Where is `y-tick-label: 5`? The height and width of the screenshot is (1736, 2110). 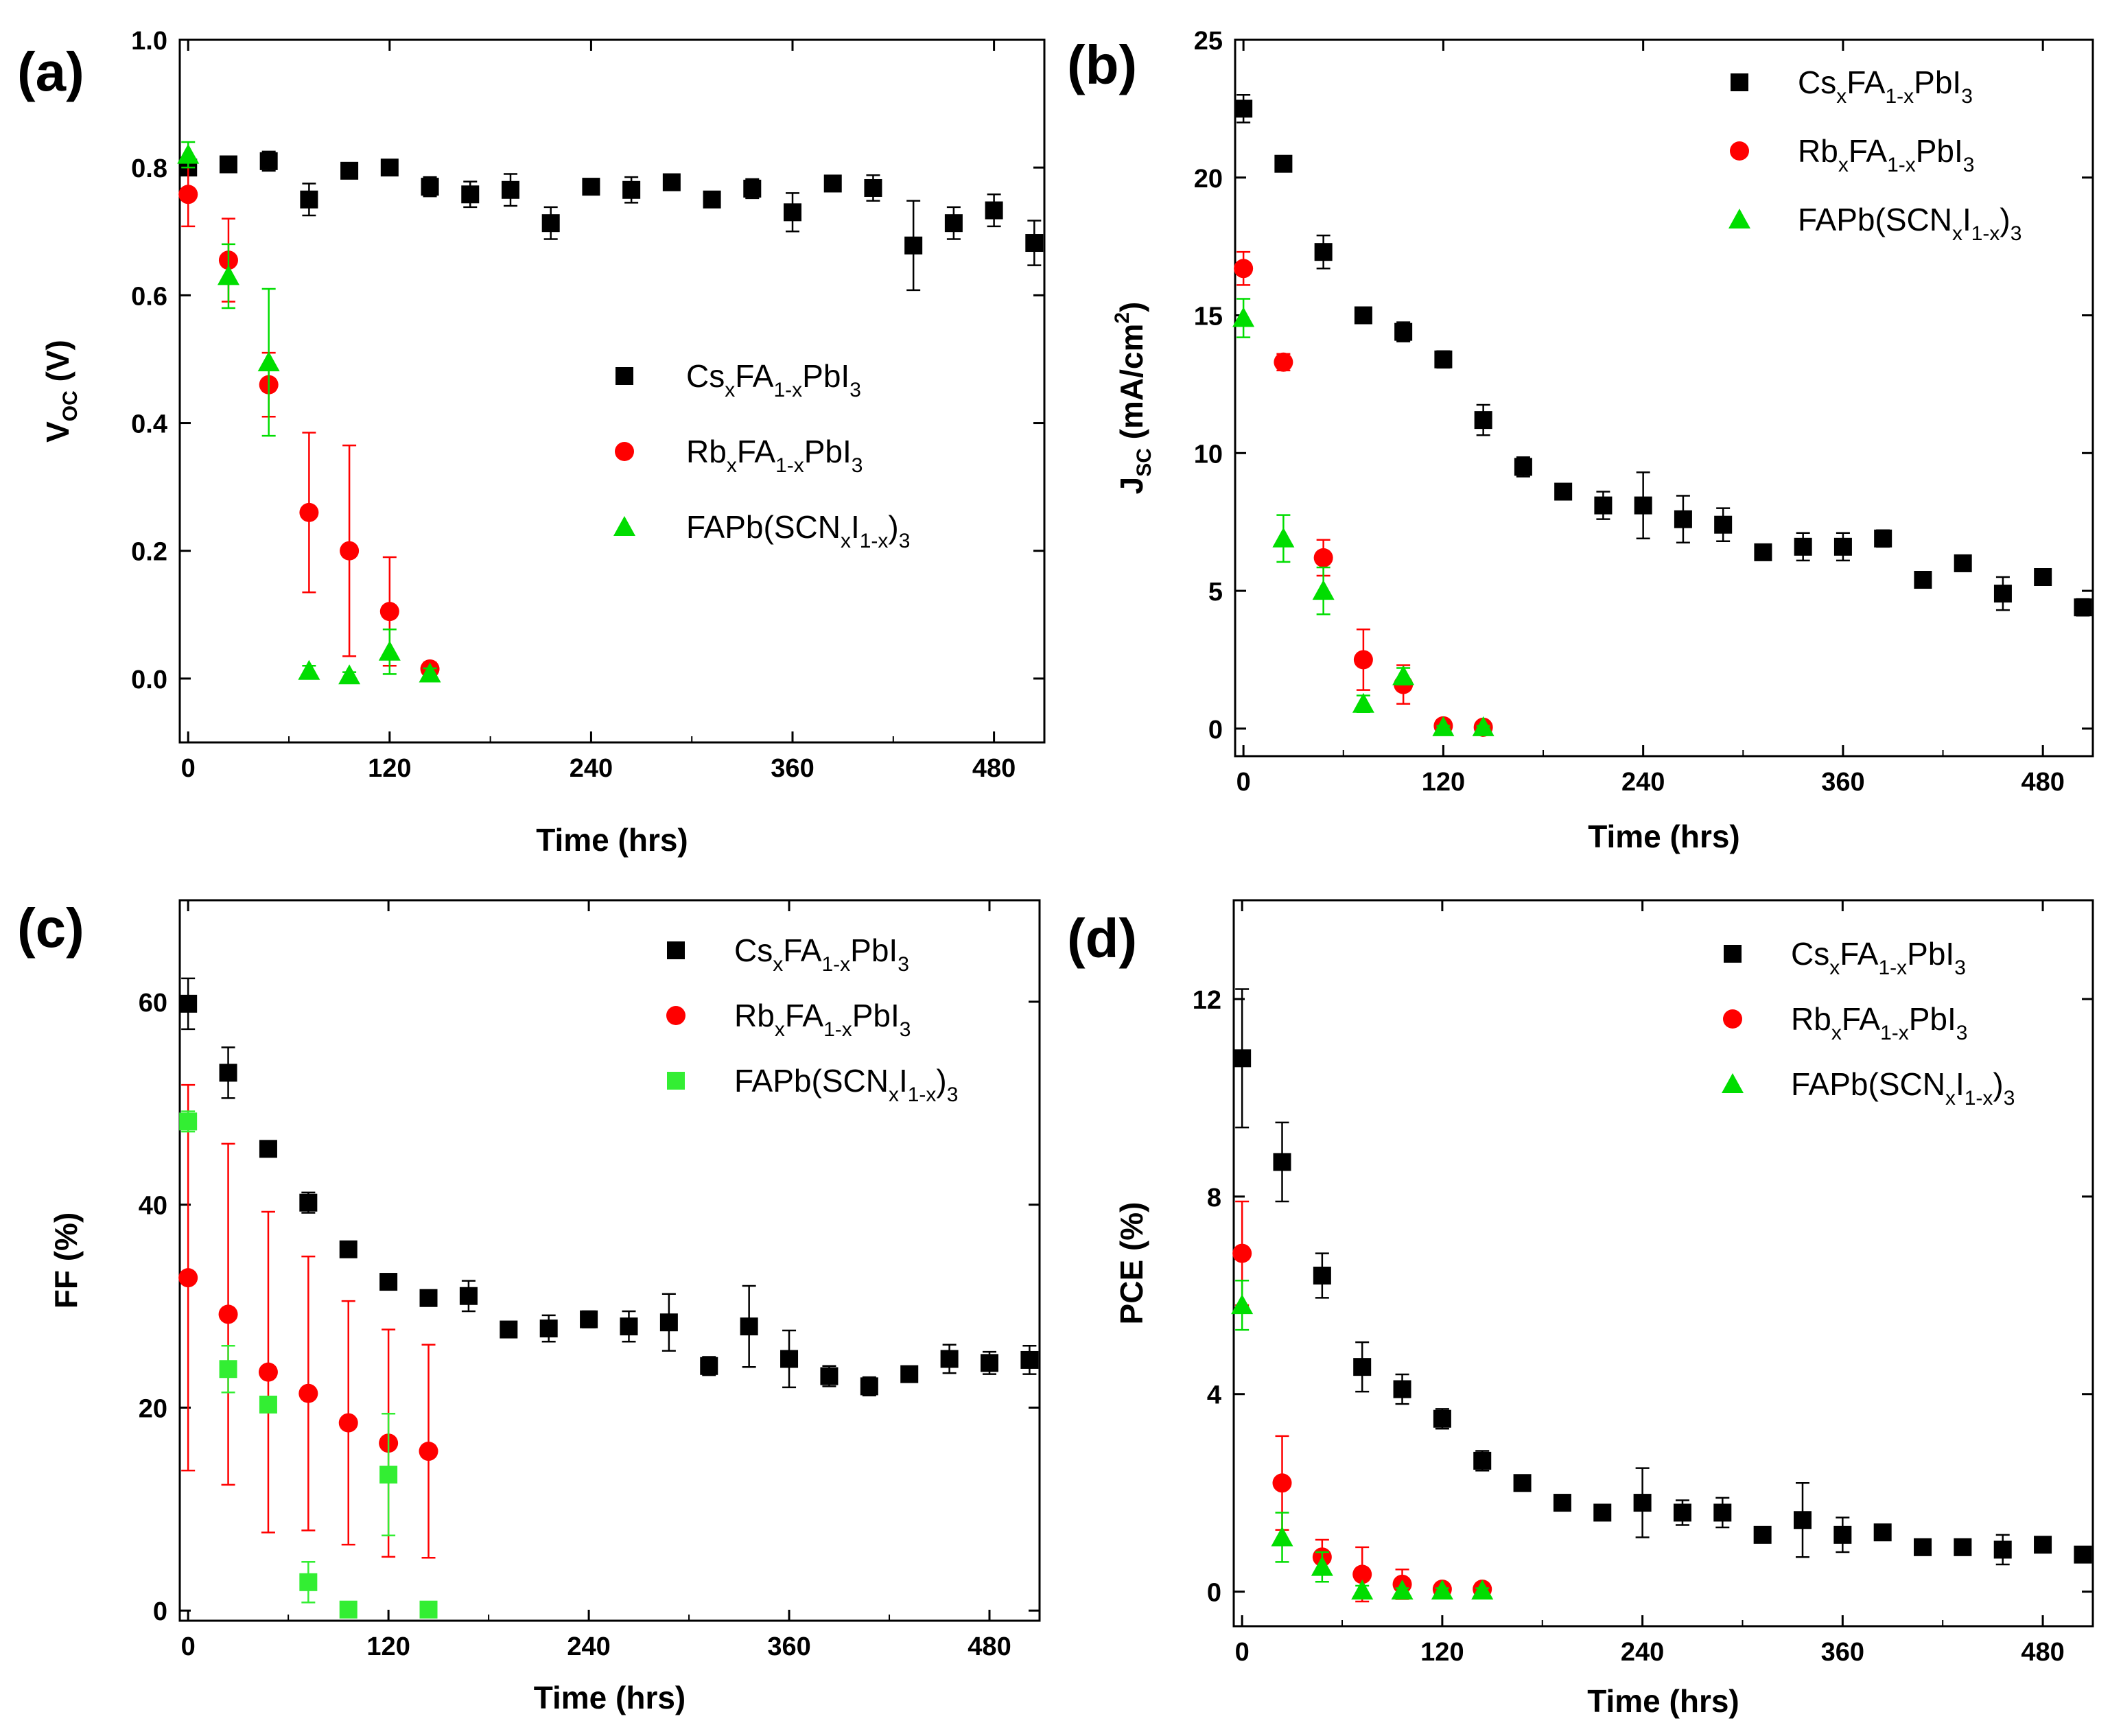
y-tick-label: 5 is located at coordinates (1215, 593).